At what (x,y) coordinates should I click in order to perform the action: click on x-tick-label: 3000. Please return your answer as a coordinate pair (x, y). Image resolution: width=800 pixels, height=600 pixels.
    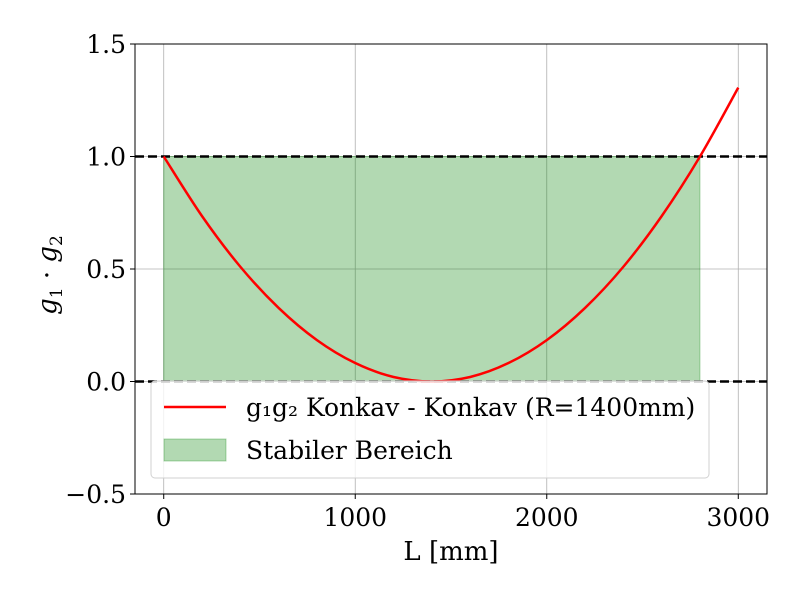
    Looking at the image, I should click on (738, 517).